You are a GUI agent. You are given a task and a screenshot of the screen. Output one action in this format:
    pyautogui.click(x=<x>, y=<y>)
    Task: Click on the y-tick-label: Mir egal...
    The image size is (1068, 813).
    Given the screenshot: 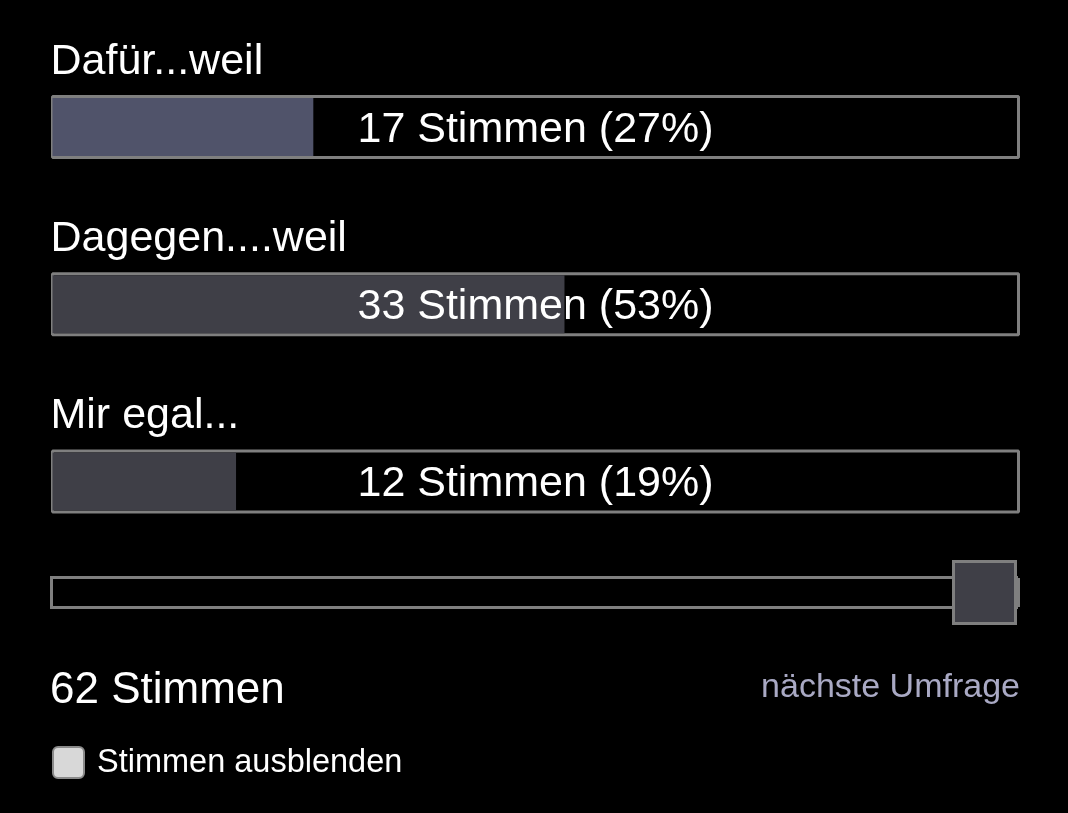 What is the action you would take?
    pyautogui.click(x=145, y=413)
    